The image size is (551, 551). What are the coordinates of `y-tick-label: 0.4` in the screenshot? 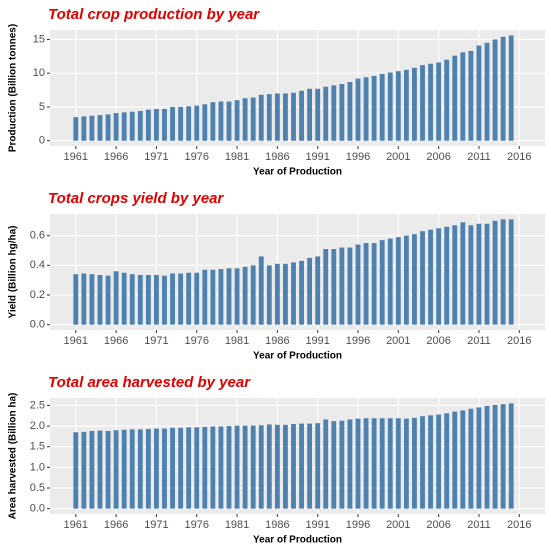 It's located at (37, 265).